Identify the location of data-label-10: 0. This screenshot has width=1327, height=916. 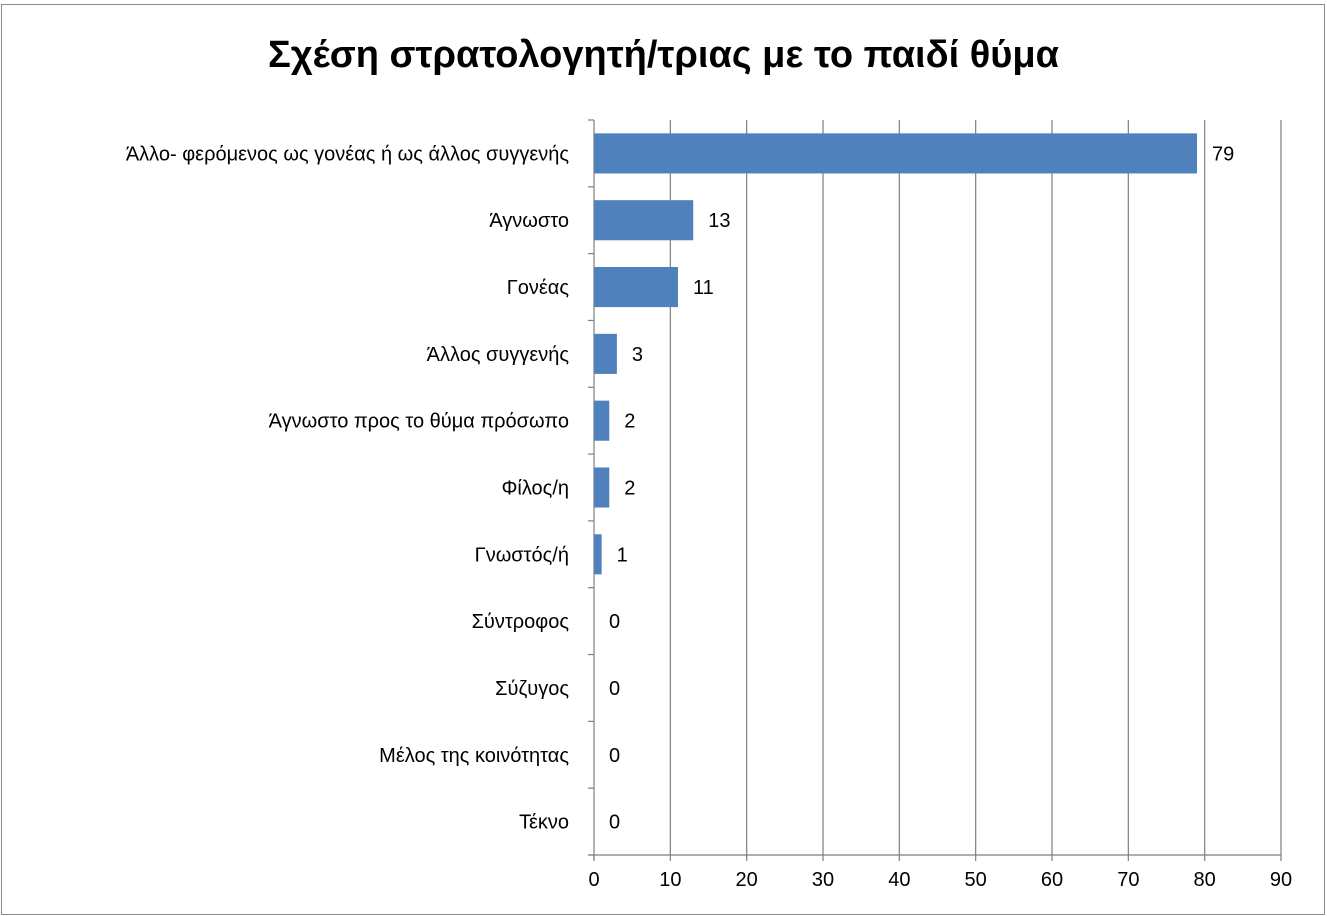
(614, 823).